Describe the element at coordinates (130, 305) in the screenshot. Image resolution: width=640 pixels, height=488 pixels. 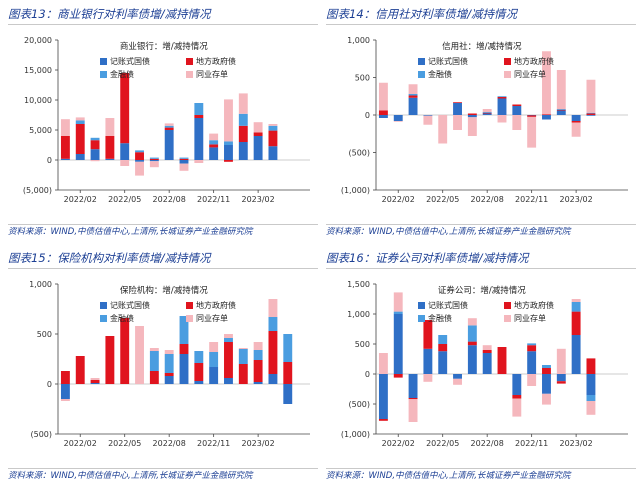
I see `legend-label: 记账式国债` at that location.